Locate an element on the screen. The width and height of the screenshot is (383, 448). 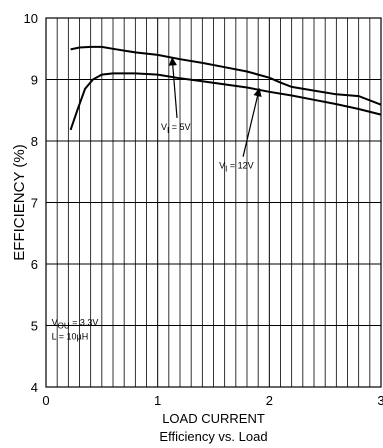
annotation-conditions: L = 10µH is located at coordinates (70, 337).